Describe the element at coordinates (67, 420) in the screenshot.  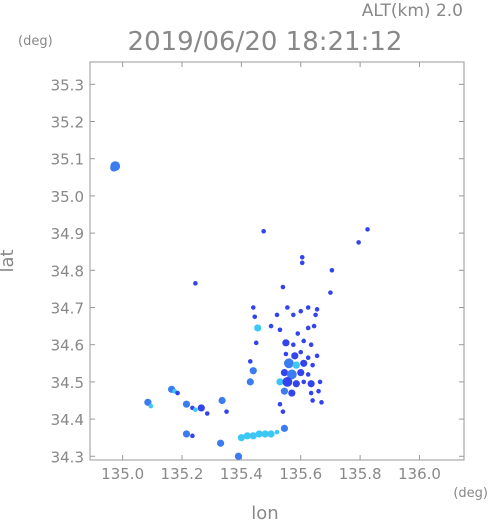
I see `y-tick-label: 34.4` at that location.